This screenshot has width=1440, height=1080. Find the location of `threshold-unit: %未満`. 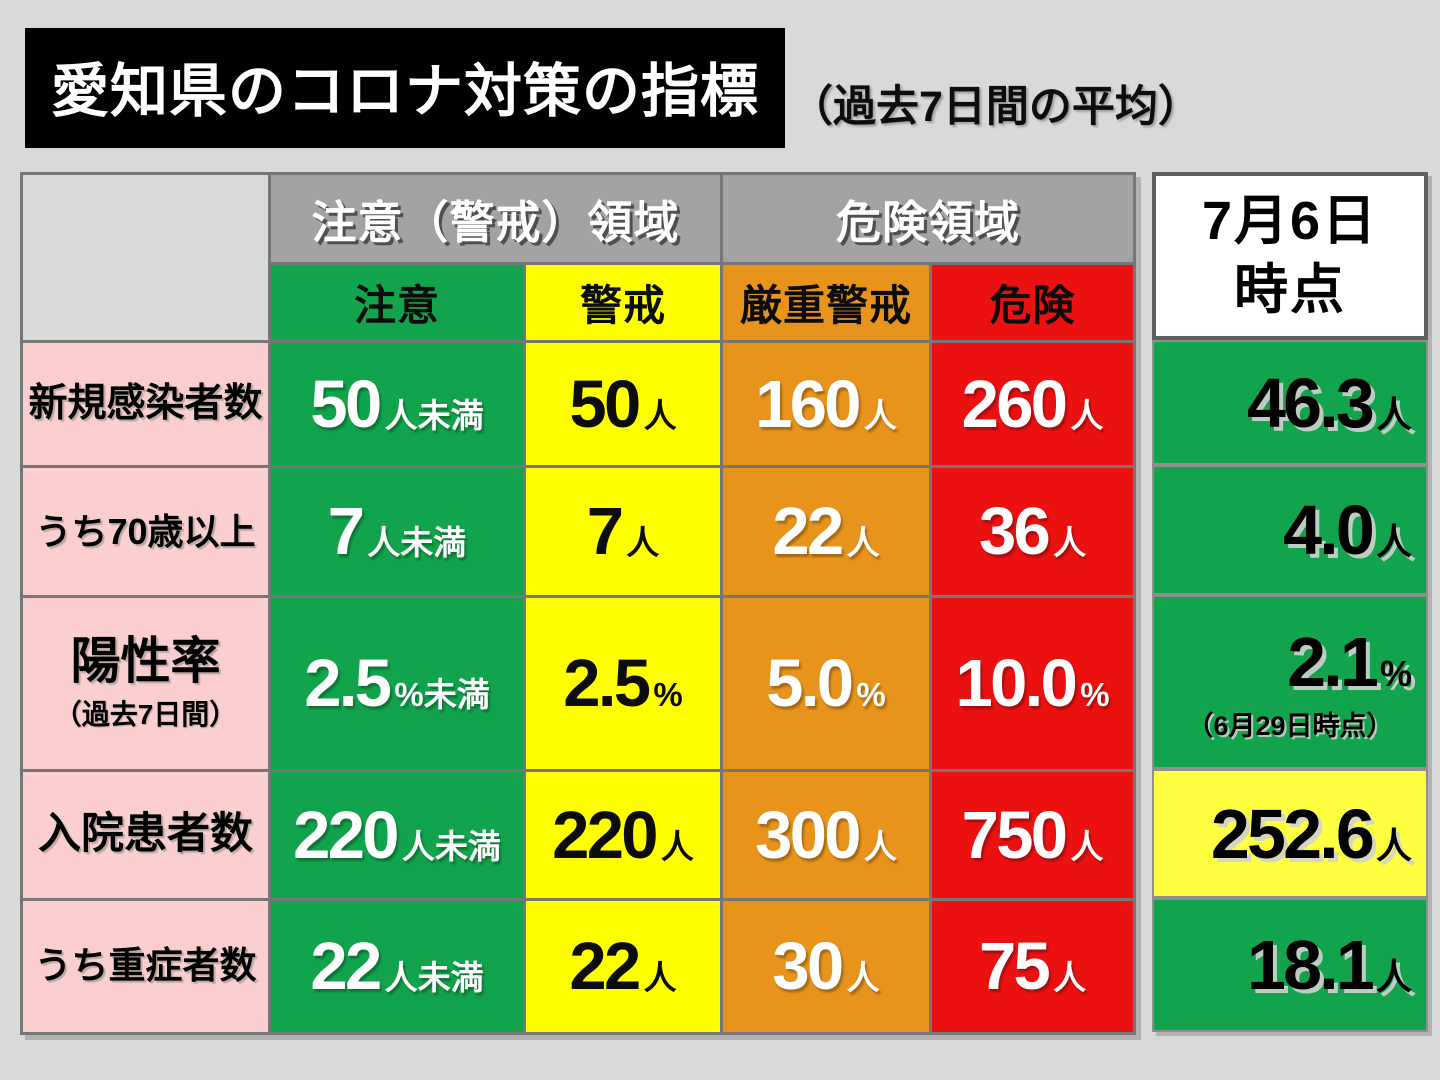

threshold-unit: %未満 is located at coordinates (442, 694).